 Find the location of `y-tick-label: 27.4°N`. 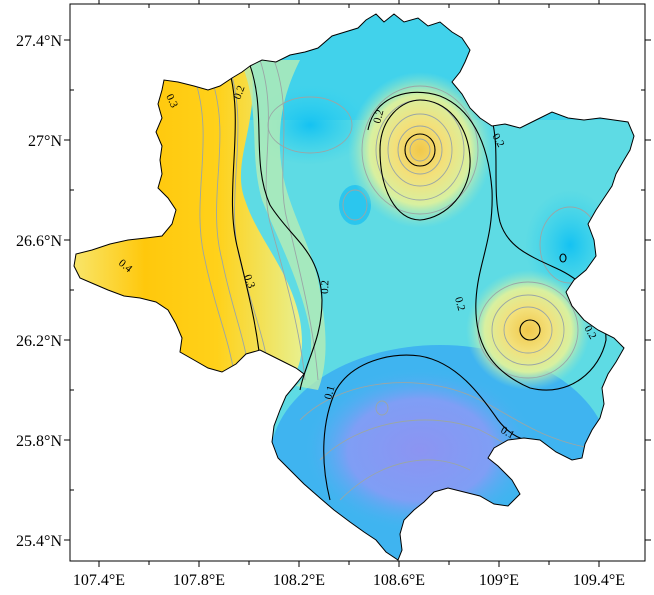

y-tick-label: 27.4°N is located at coordinates (39, 41).